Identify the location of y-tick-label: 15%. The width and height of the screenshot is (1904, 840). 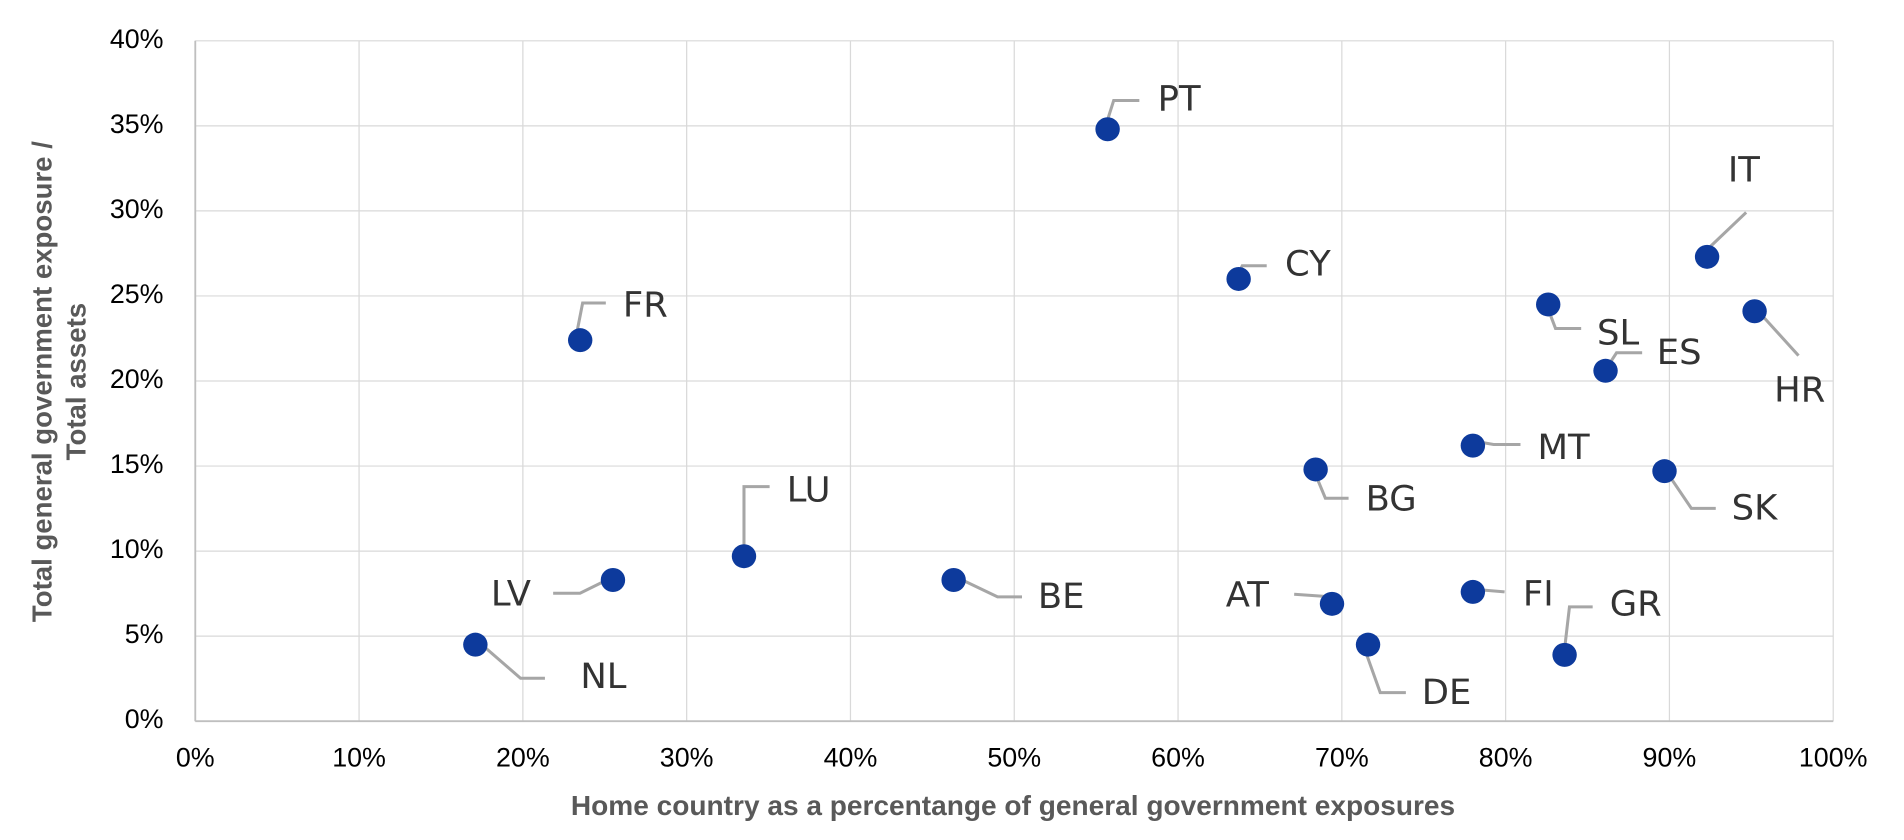
(137, 464).